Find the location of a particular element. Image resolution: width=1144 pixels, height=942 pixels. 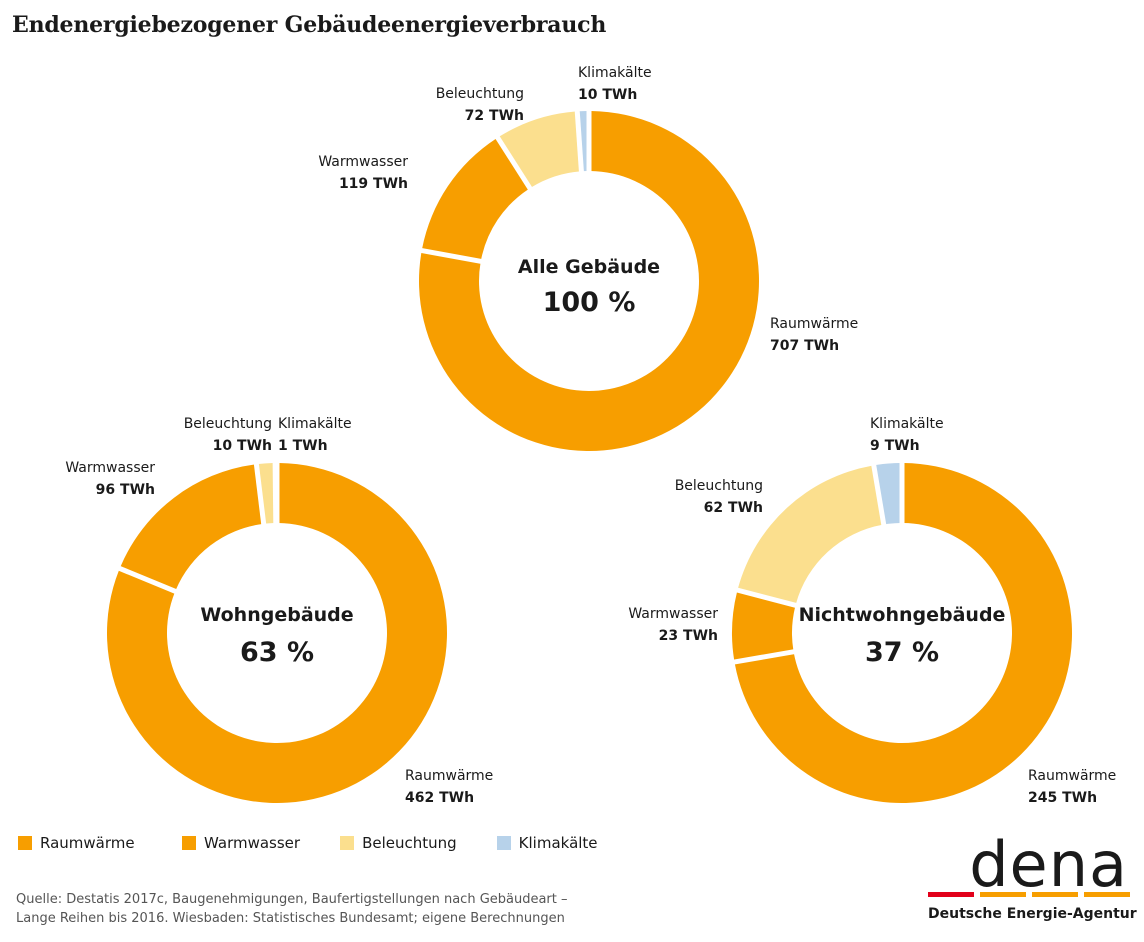

donut-center-value: 37 % is located at coordinates (902, 652).